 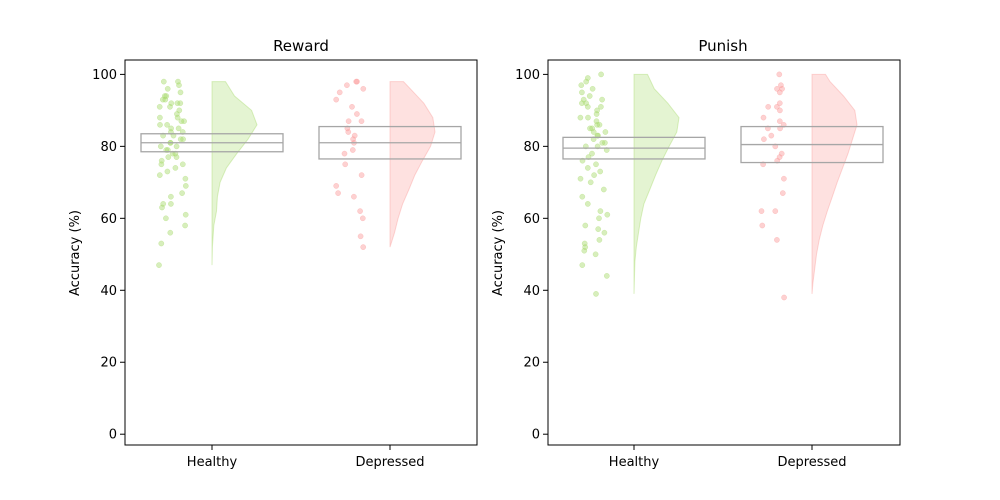 I want to click on y-tick-label: 20, so click(x=108, y=363).